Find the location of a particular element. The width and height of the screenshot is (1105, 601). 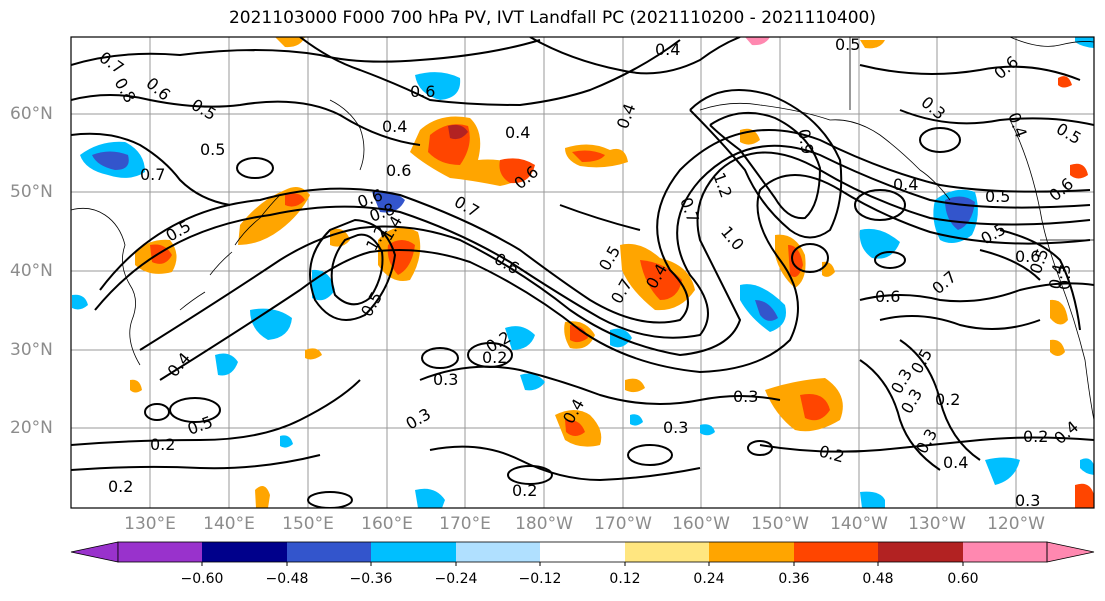

colorbar-tick-label: −0.24 is located at coordinates (456, 579).